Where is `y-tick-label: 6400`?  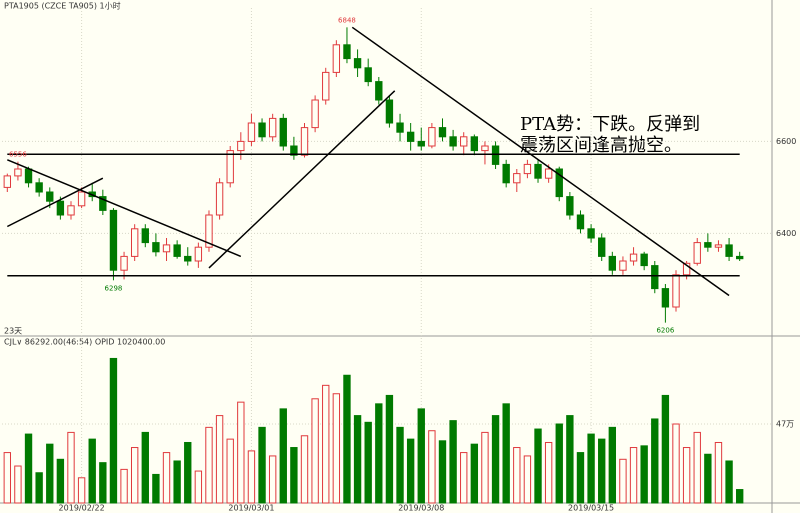
y-tick-label: 6400 is located at coordinates (786, 233).